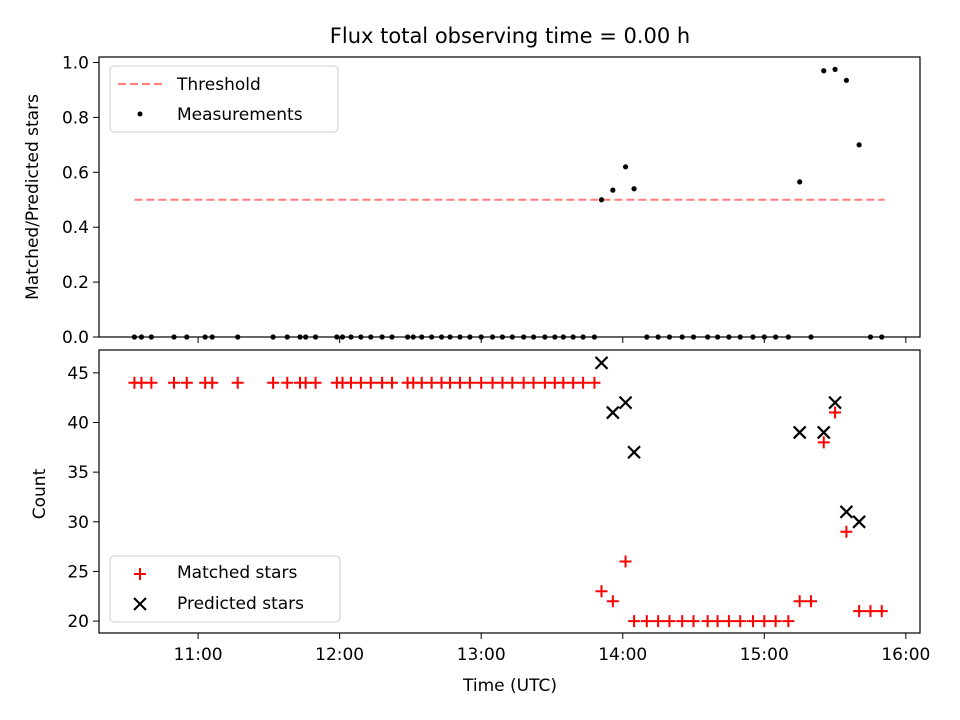 This screenshot has height=720, width=960. What do you see at coordinates (339, 655) in the screenshot?
I see `bottom-x-tick-label: 12:00` at bounding box center [339, 655].